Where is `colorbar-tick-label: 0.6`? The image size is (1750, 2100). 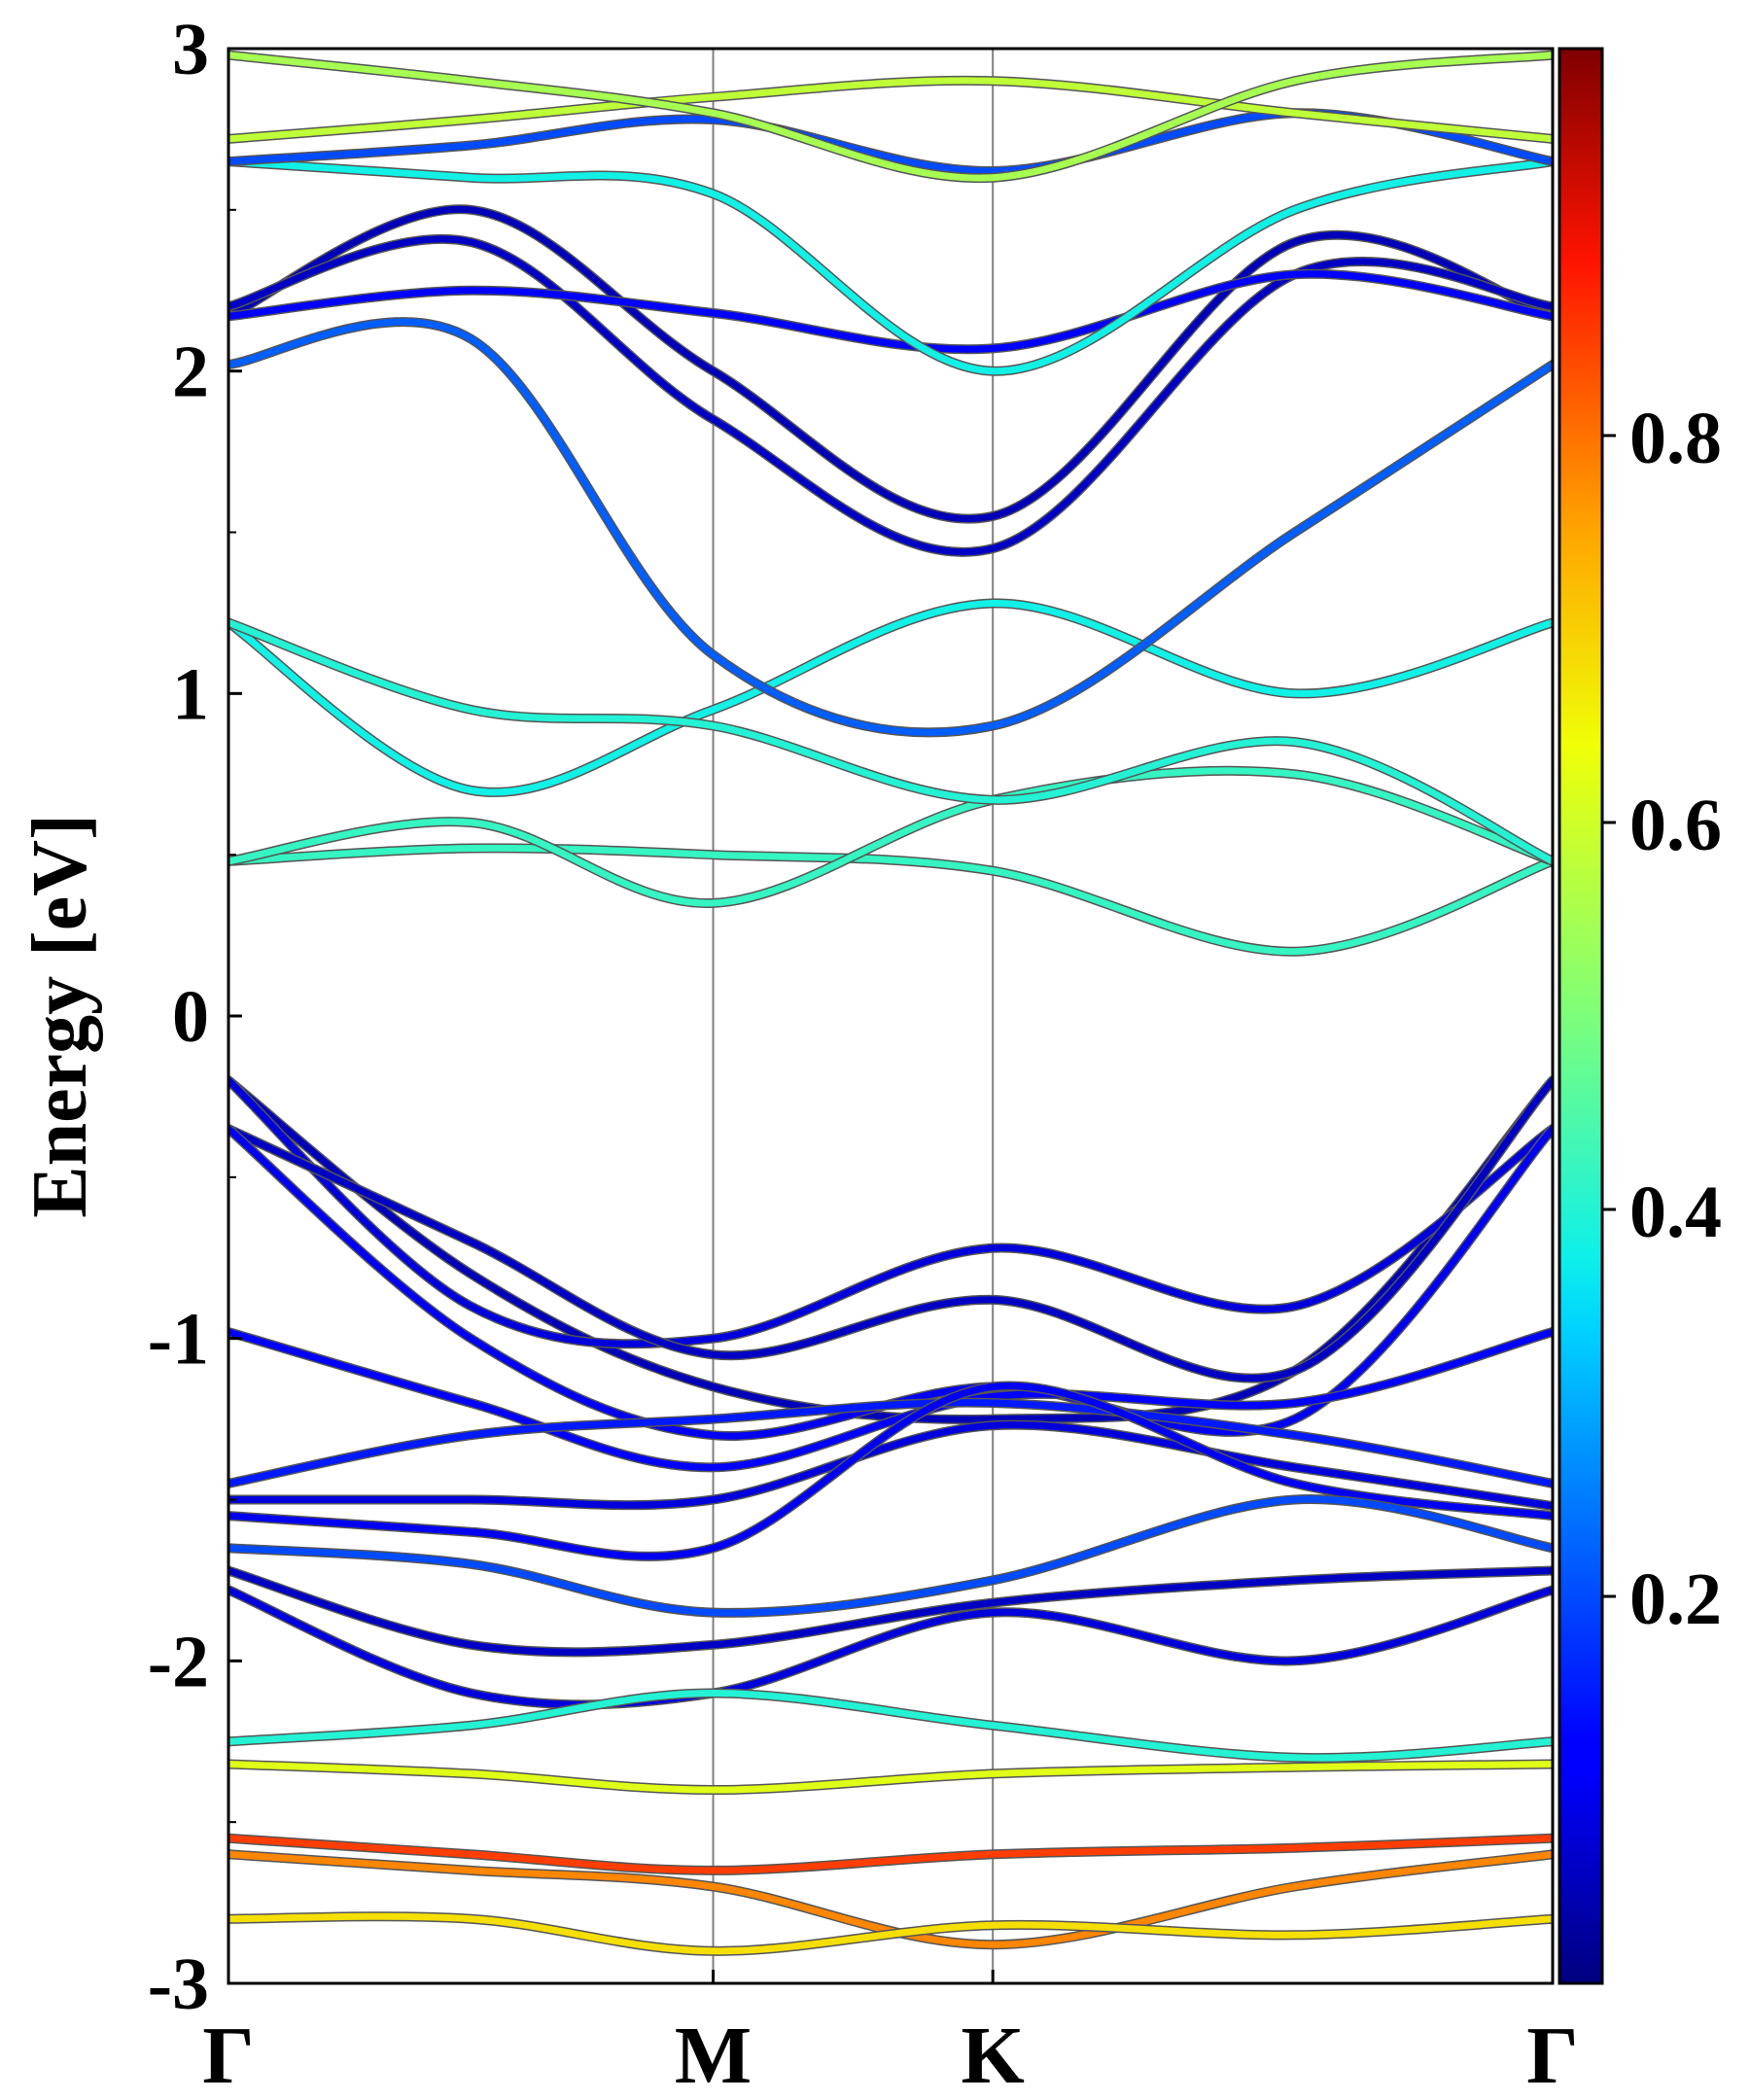
colorbar-tick-label: 0.6 is located at coordinates (1675, 825).